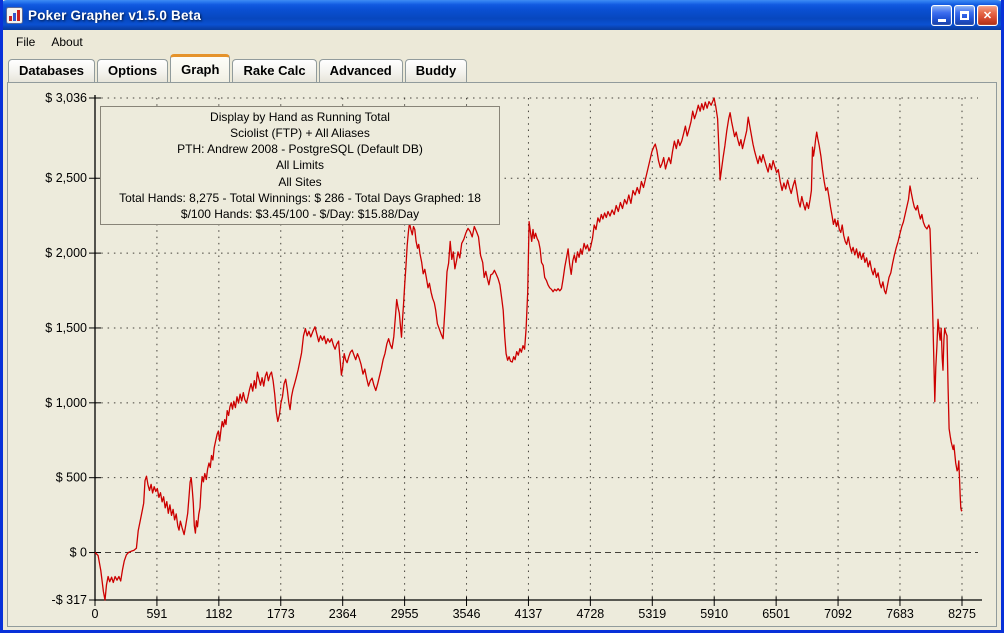  Describe the element at coordinates (95, 614) in the screenshot. I see `x-tick-label: 0` at that location.